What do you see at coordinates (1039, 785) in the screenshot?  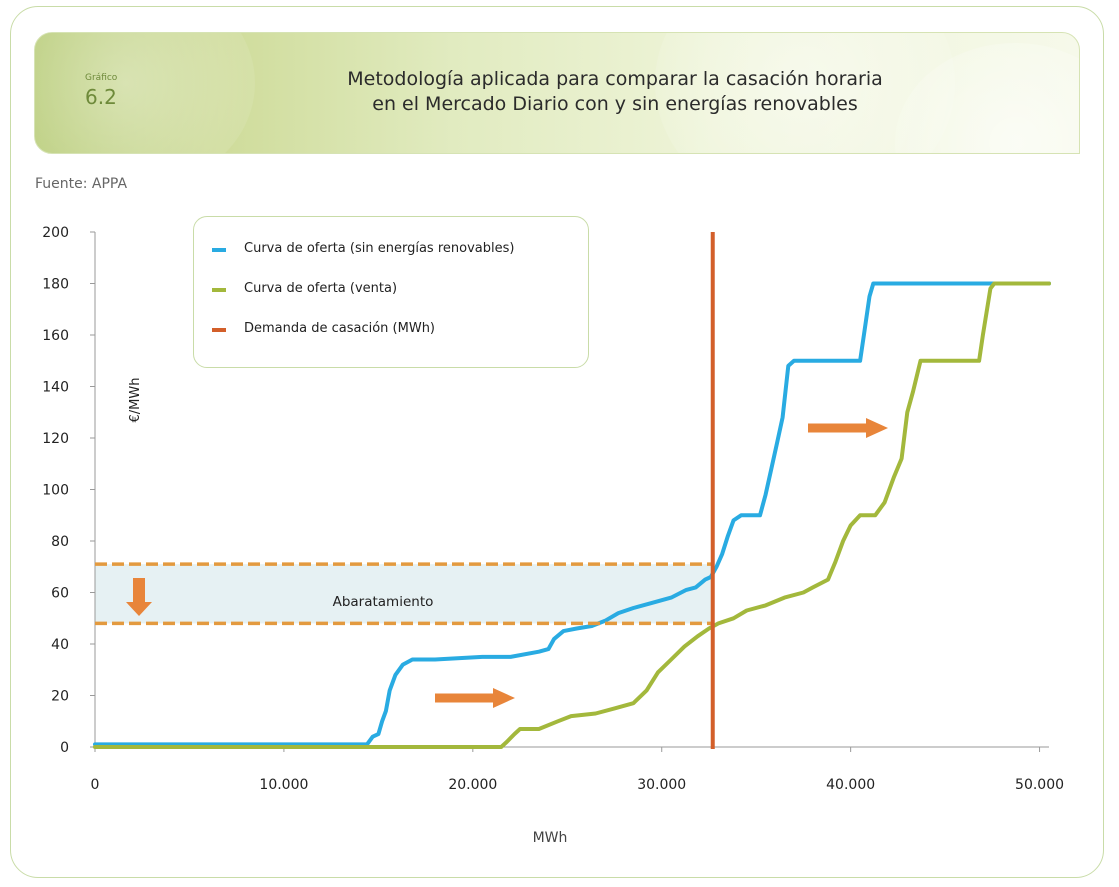 I see `x-tick-label: 50.000` at bounding box center [1039, 785].